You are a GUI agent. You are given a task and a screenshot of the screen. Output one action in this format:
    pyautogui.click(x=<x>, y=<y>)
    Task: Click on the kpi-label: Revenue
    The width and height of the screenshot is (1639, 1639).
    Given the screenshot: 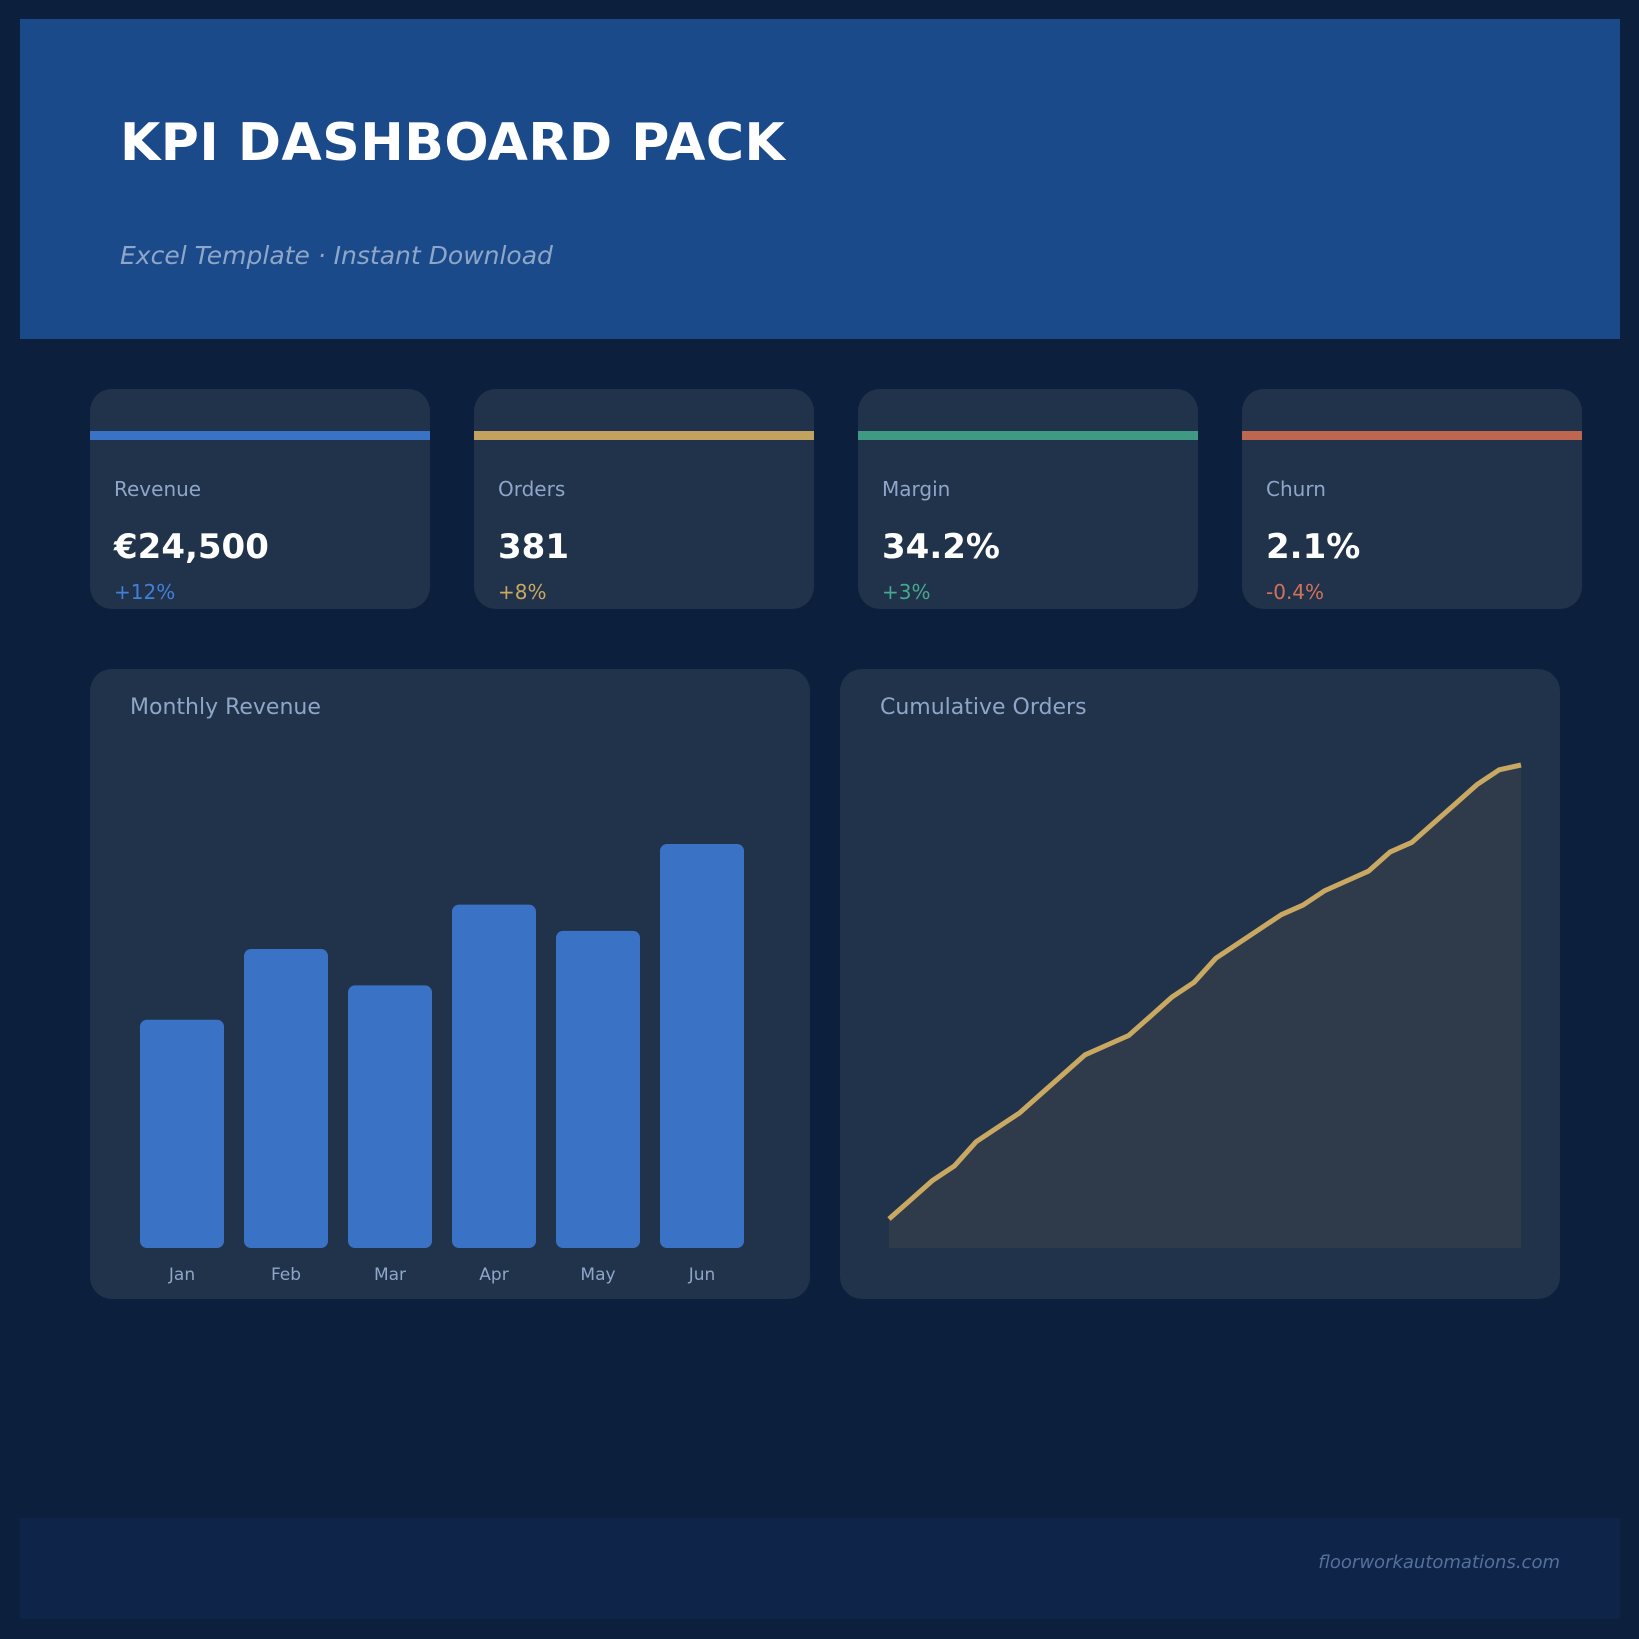 What is the action you would take?
    pyautogui.click(x=158, y=489)
    